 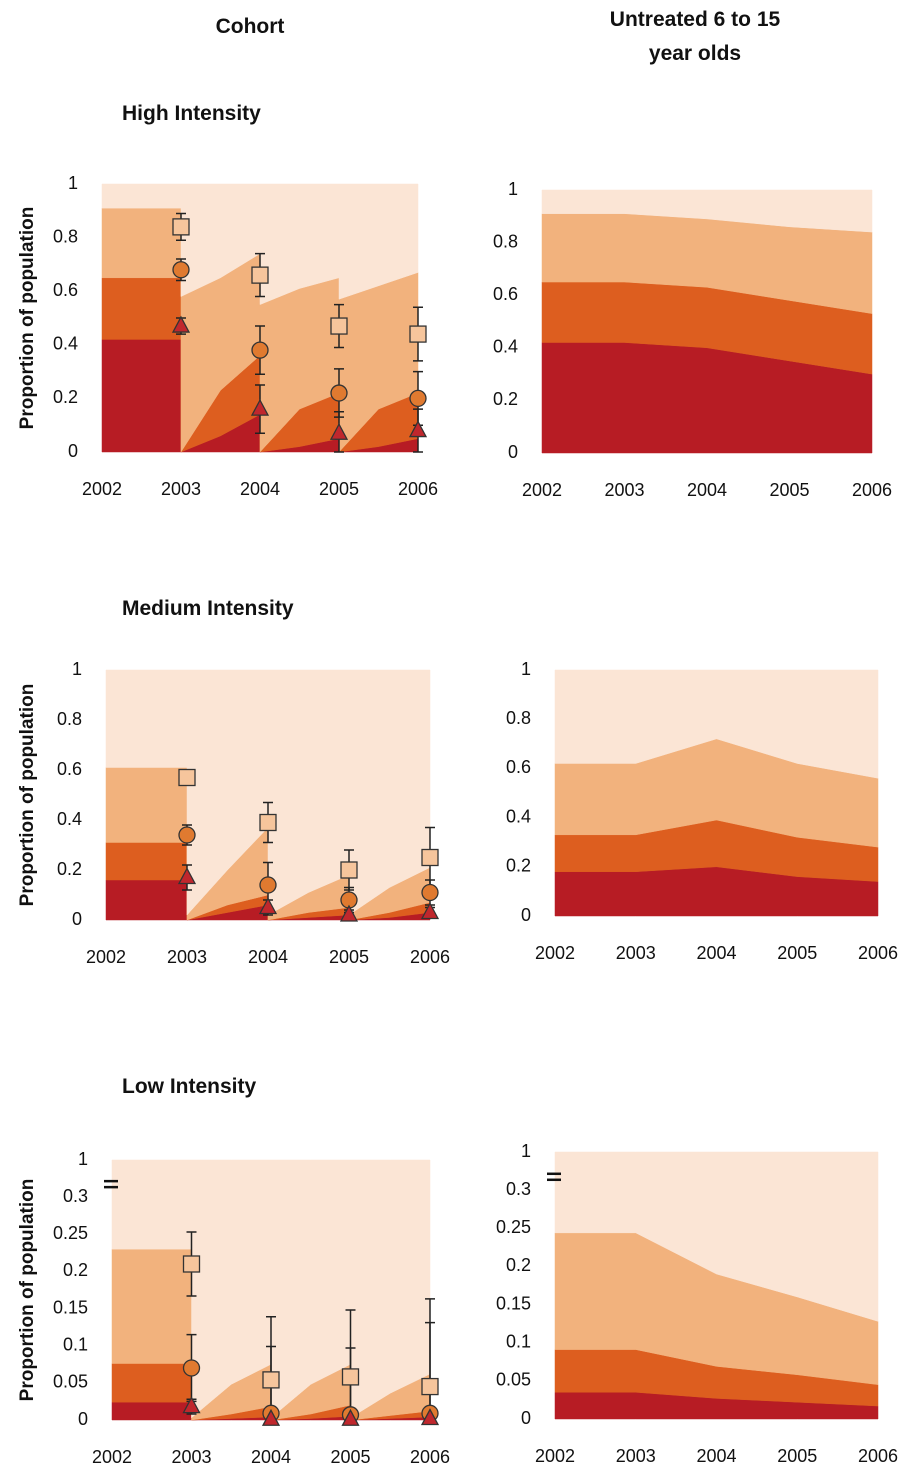 I want to click on row-title: High Intensity, so click(x=191, y=113).